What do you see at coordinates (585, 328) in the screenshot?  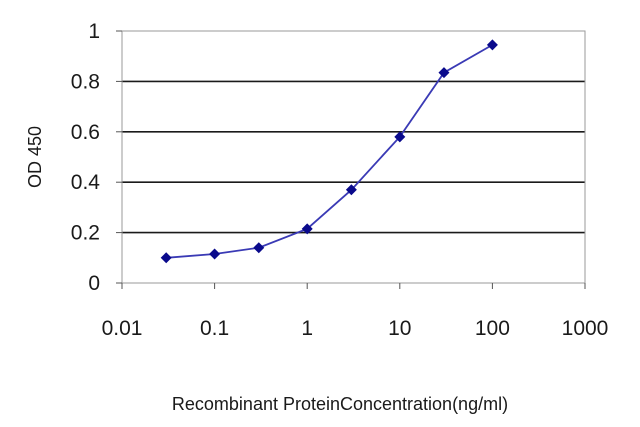 I see `x-tick-label: 1000` at bounding box center [585, 328].